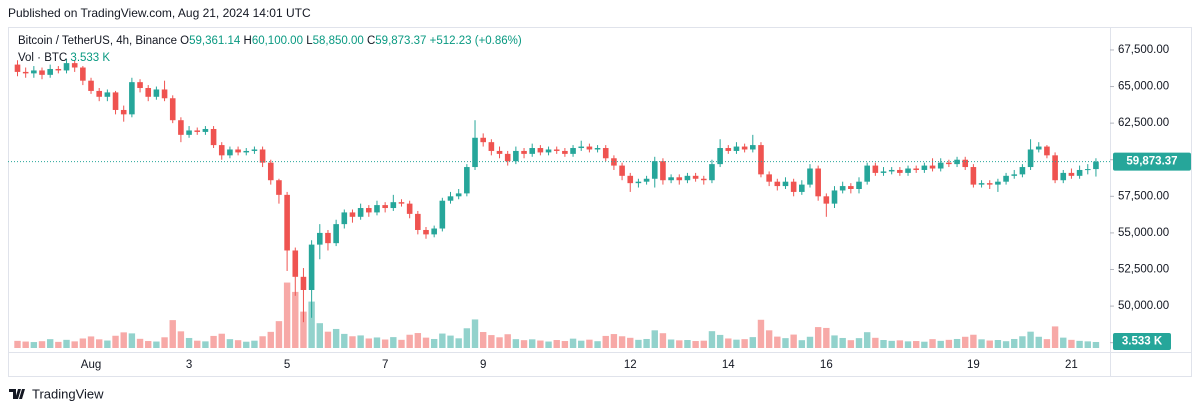 The width and height of the screenshot is (1200, 412). I want to click on x-tick-label: 7, so click(385, 365).